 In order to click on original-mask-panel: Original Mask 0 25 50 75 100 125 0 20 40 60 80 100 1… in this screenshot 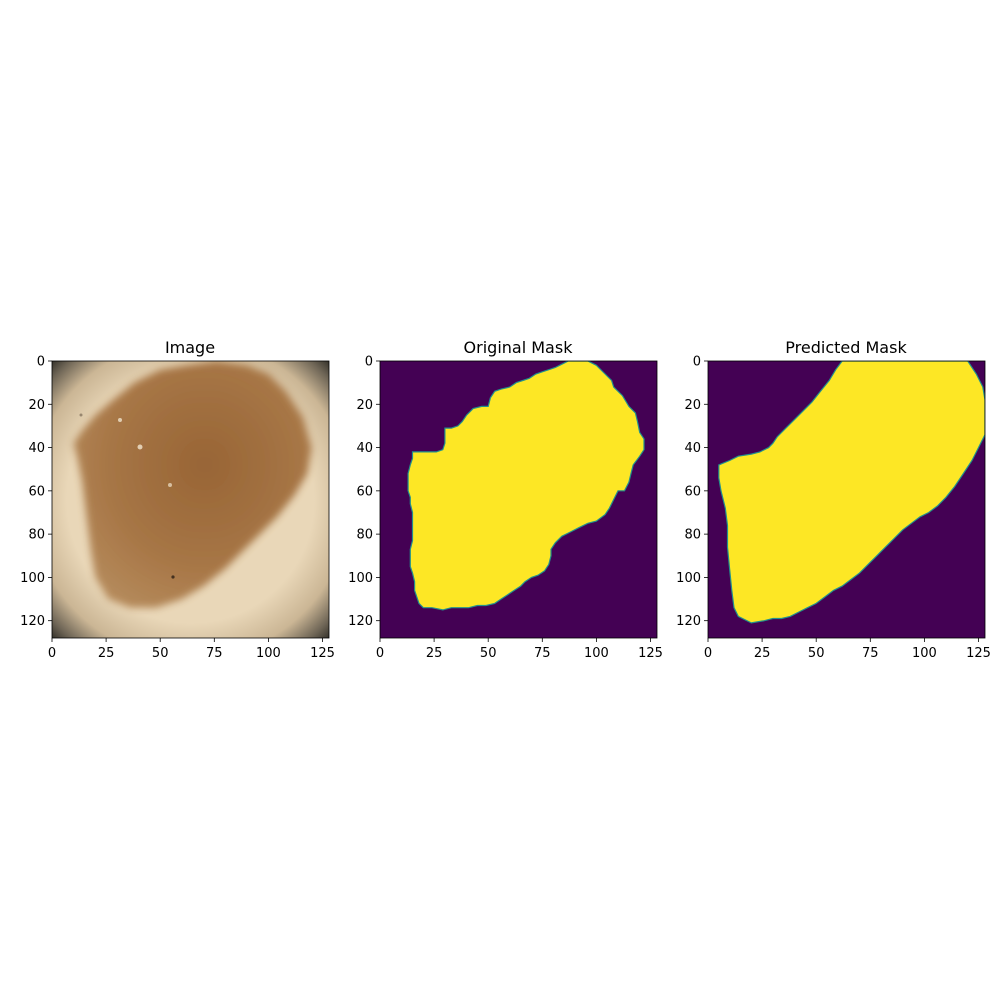, I will do `click(505, 499)`.